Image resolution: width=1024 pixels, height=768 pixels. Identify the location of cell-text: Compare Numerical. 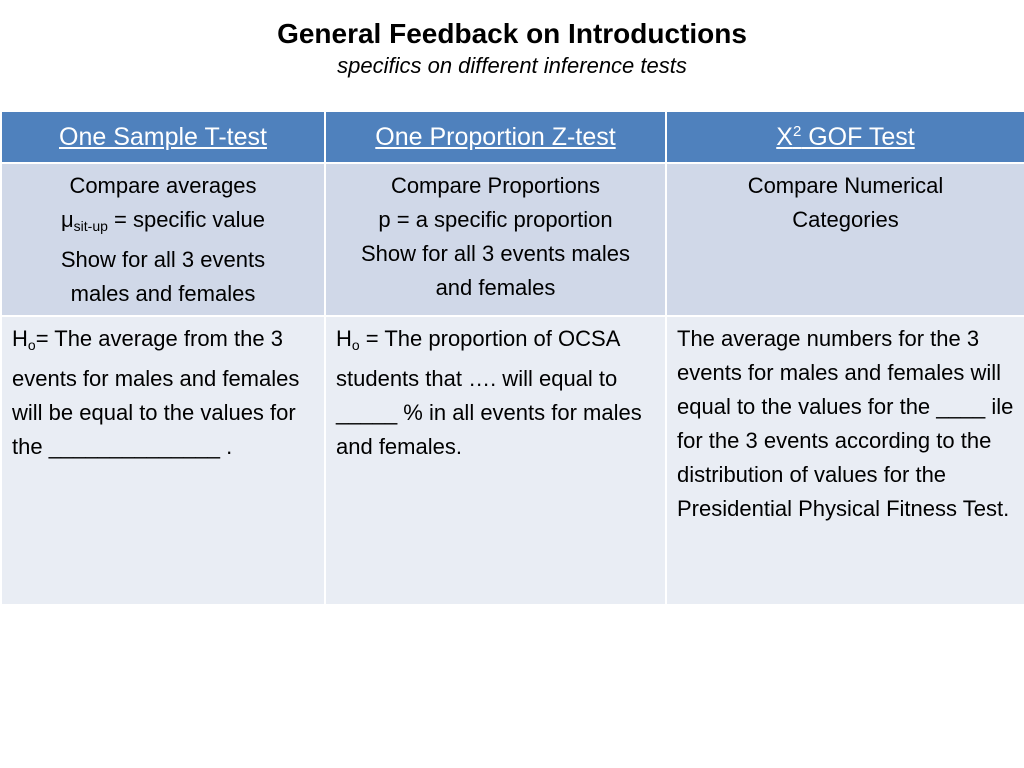
(845, 185).